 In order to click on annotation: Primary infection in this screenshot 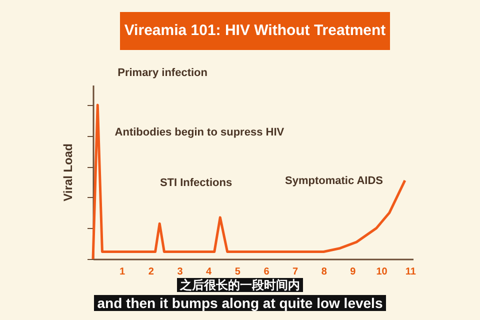, I will do `click(163, 73)`.